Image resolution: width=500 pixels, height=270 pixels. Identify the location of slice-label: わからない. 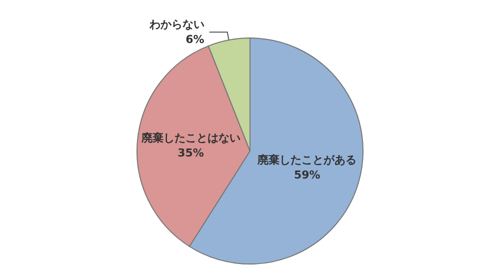
(176, 25).